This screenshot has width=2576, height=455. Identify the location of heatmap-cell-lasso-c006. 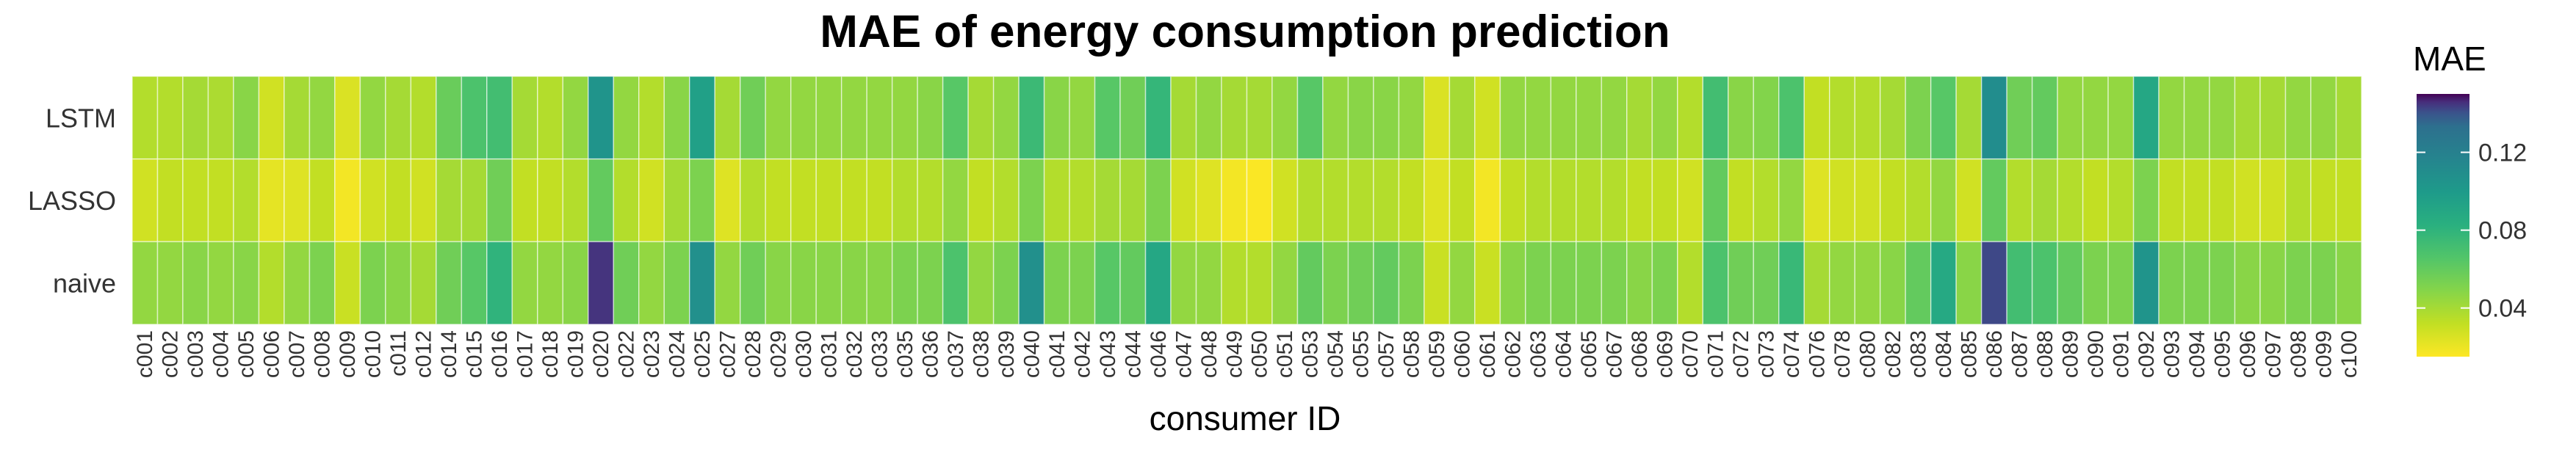
(271, 201).